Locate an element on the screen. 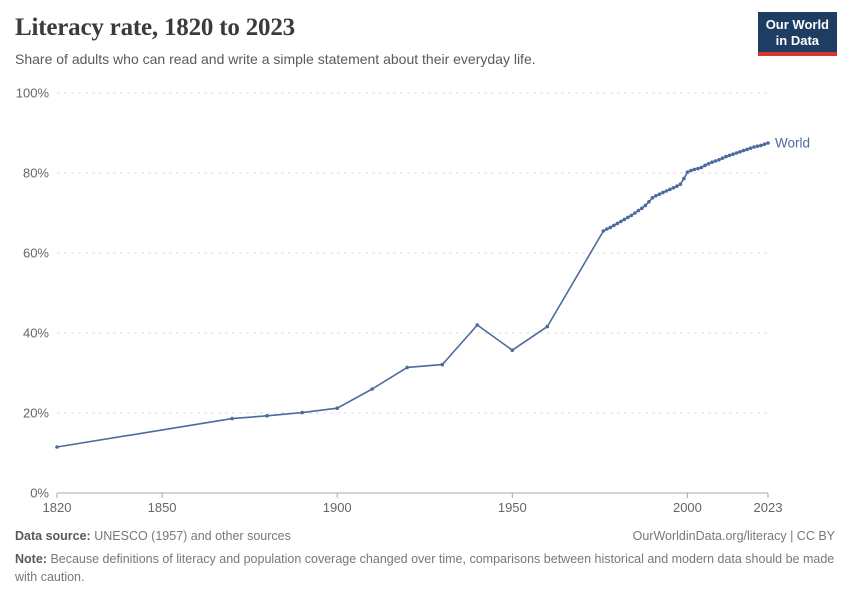  y-axis-tick-label: 0% is located at coordinates (39, 493).